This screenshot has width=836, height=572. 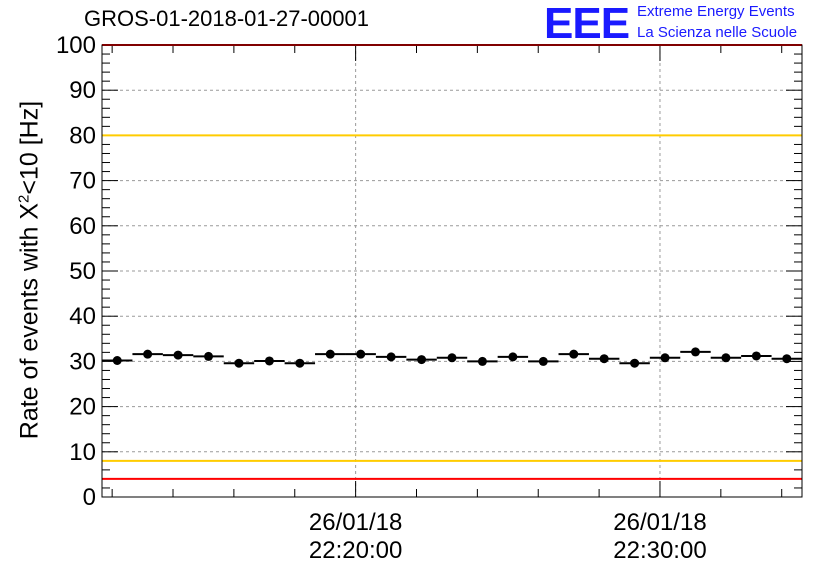 I want to click on y-tick-label: 40, so click(x=82, y=316).